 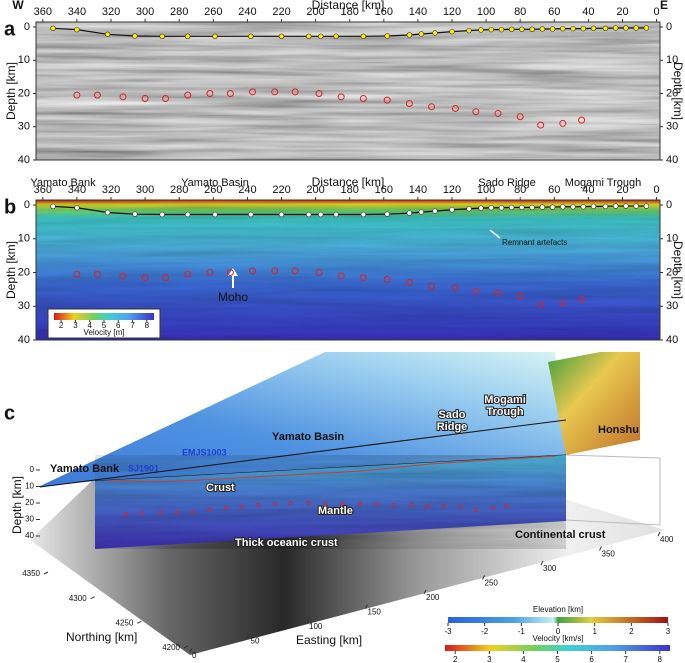 What do you see at coordinates (384, 12) in the screenshot?
I see `x-tick-label: 160` at bounding box center [384, 12].